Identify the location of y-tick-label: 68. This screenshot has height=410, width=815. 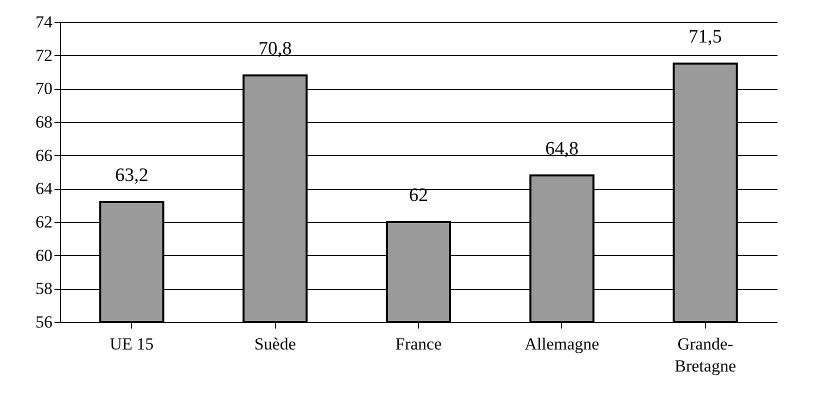
(44, 122).